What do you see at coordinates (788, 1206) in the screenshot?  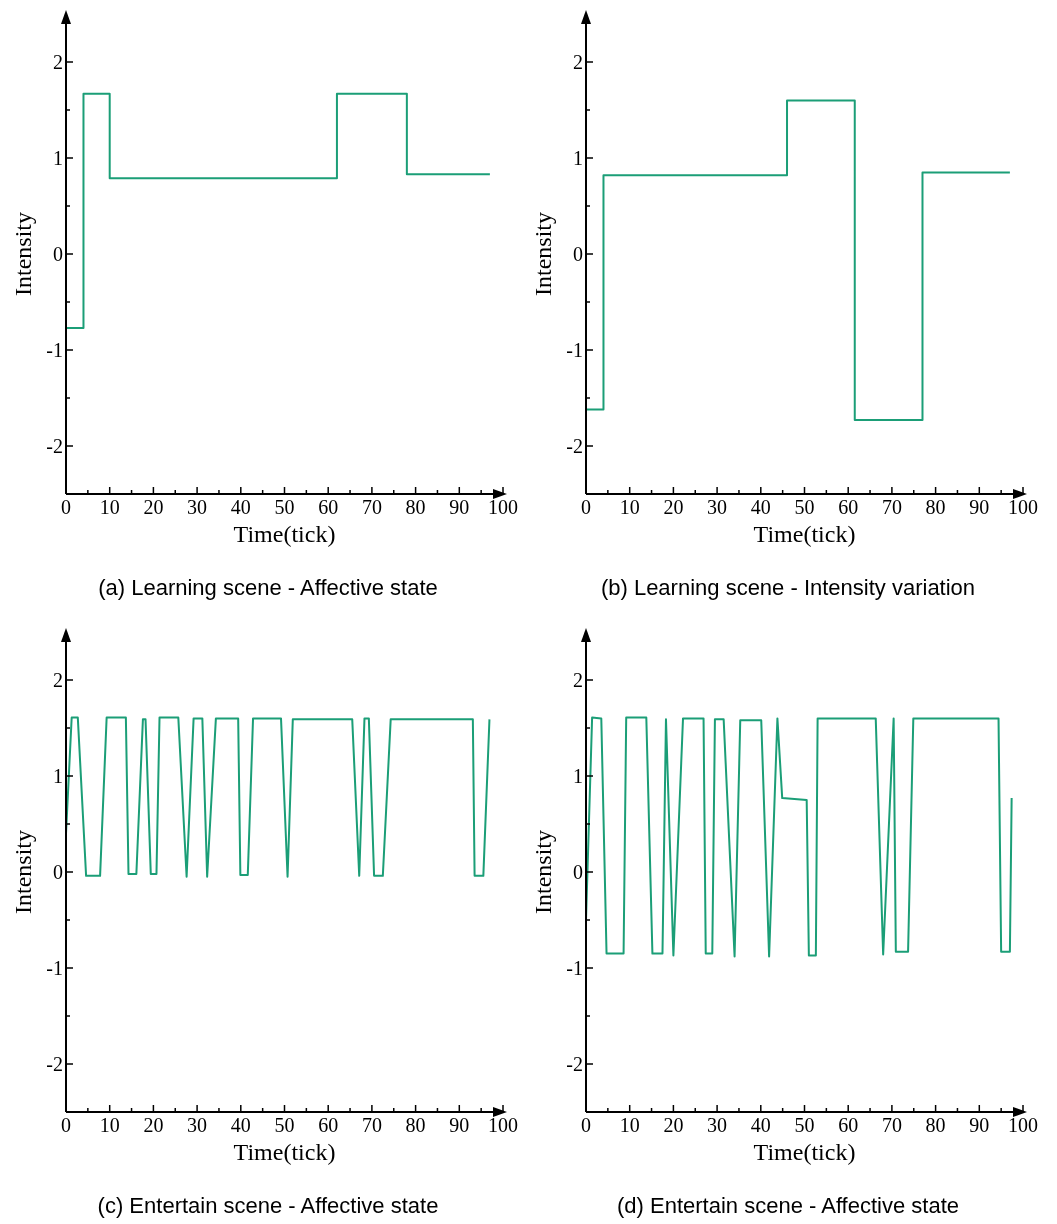 I see `text: (d) Entertain scene - Affective state` at bounding box center [788, 1206].